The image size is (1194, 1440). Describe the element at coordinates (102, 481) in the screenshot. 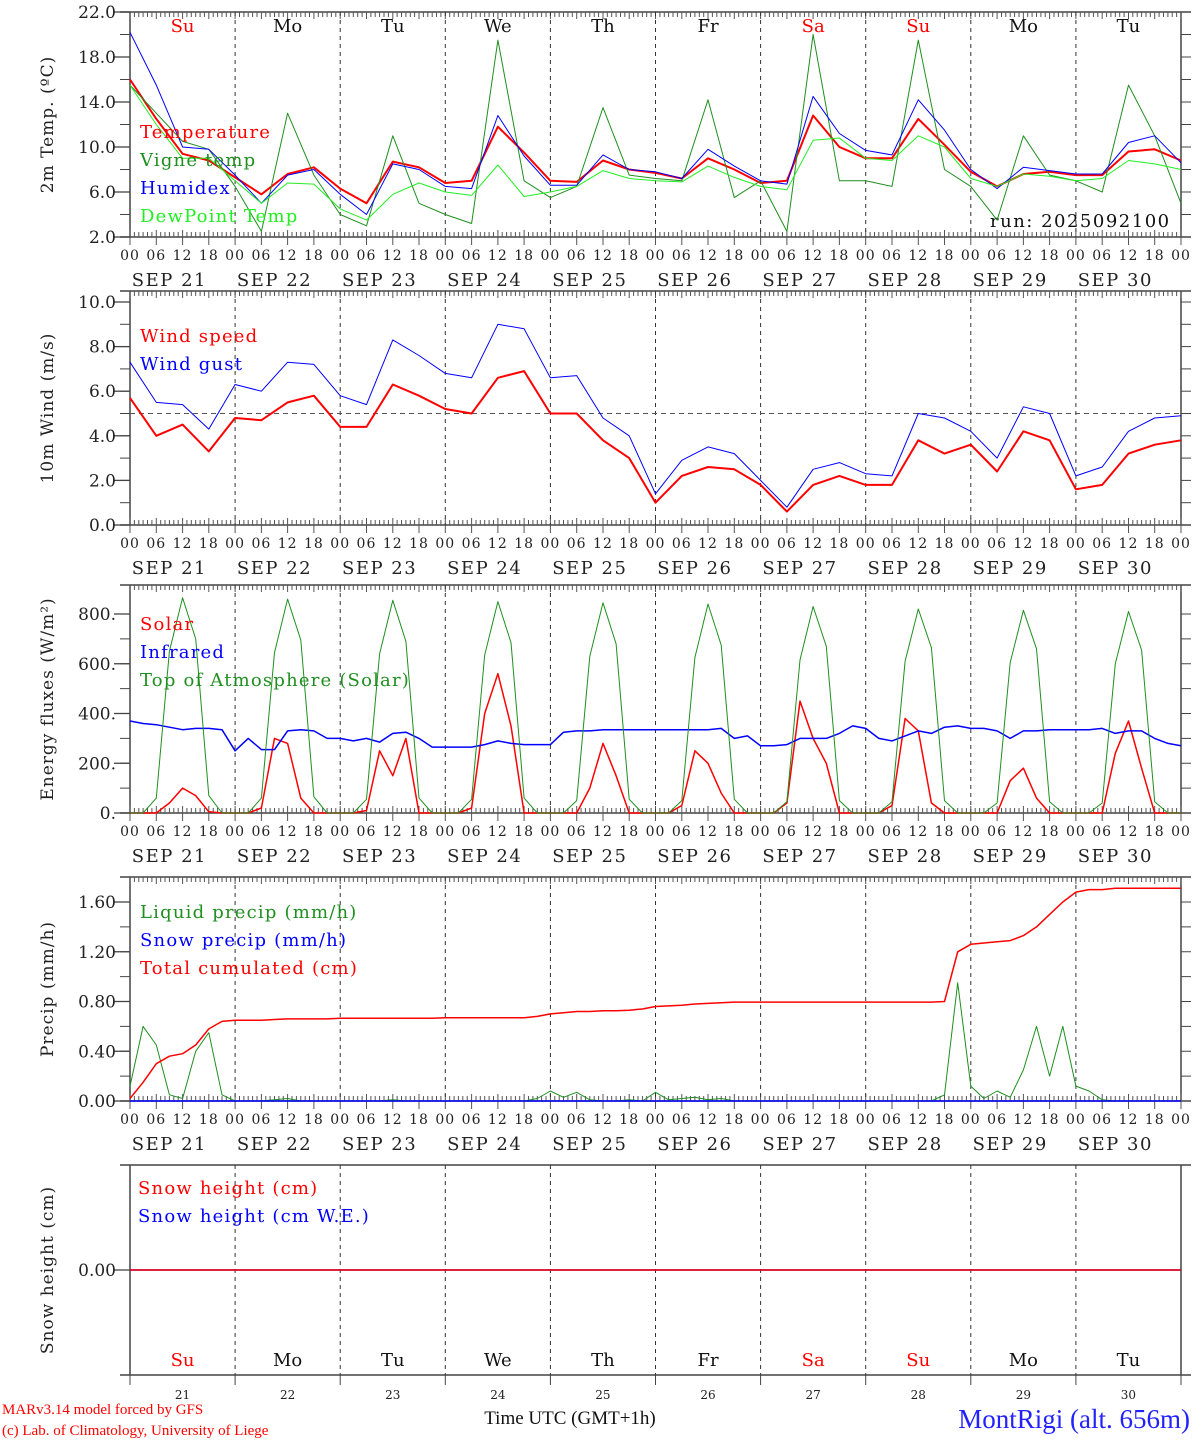

I see `y-tick-label: 2.0` at that location.